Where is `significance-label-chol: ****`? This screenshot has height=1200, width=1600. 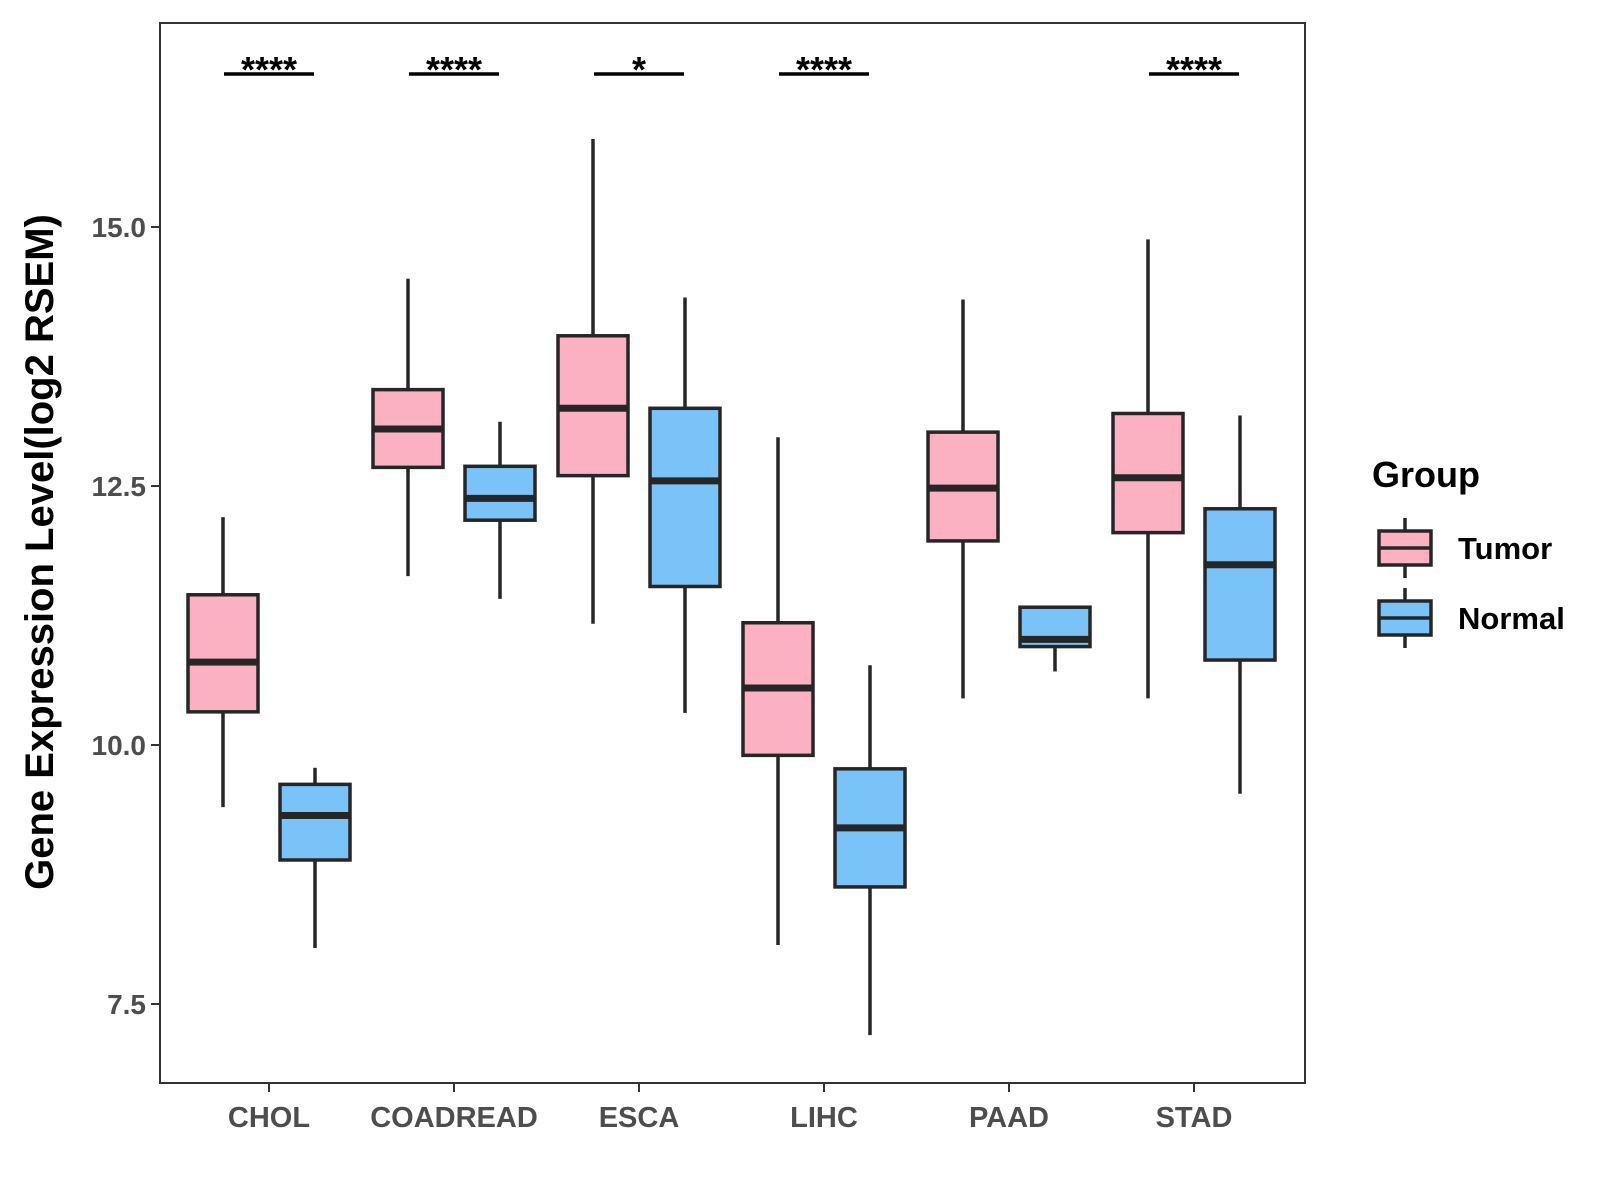 significance-label-chol: **** is located at coordinates (269, 69).